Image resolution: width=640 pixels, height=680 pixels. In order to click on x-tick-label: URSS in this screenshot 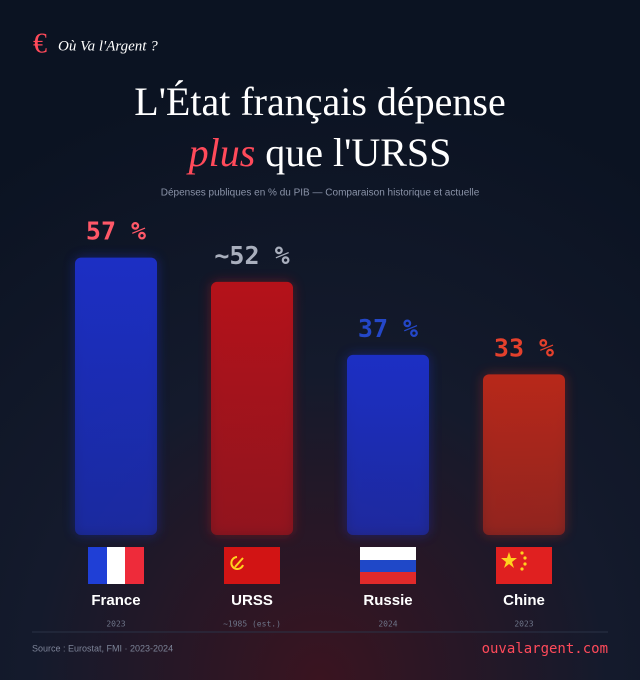, I will do `click(252, 600)`.